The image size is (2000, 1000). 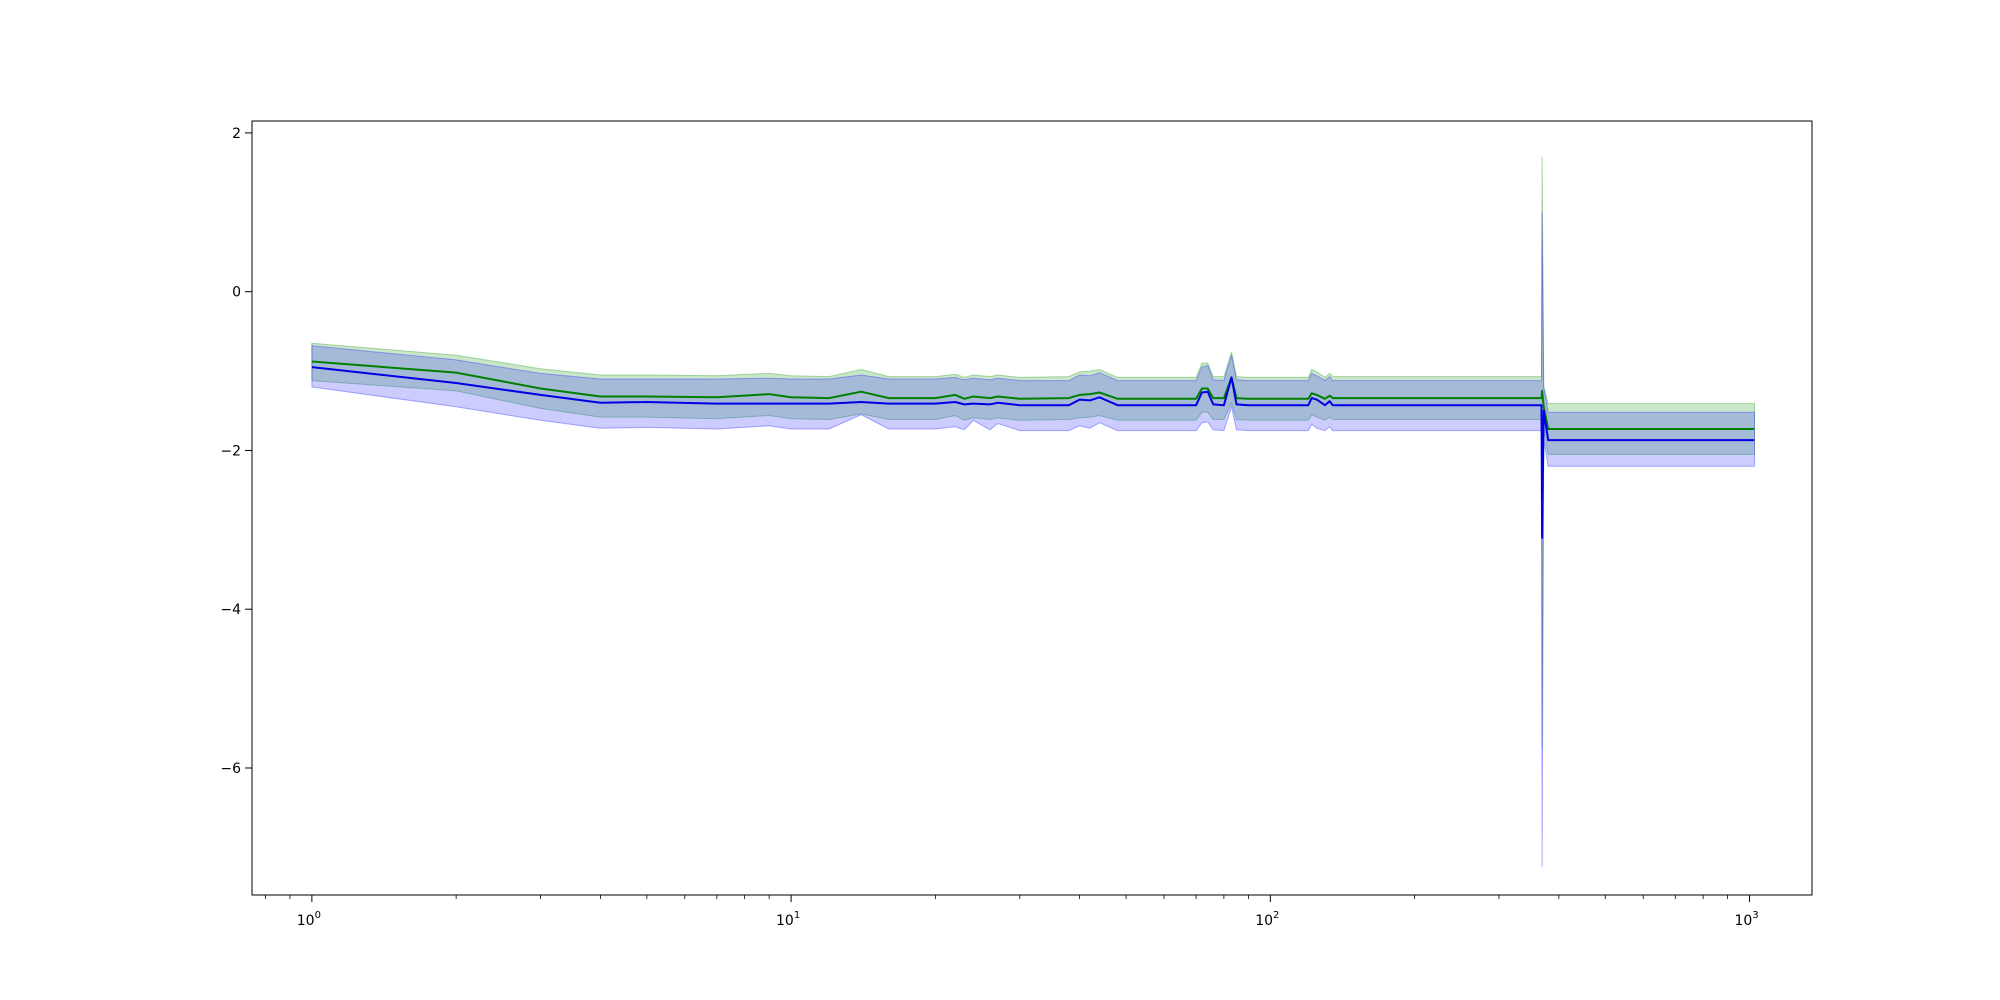 I want to click on y-axis: 2 0 −2 −4 −6, so click(x=236, y=451).